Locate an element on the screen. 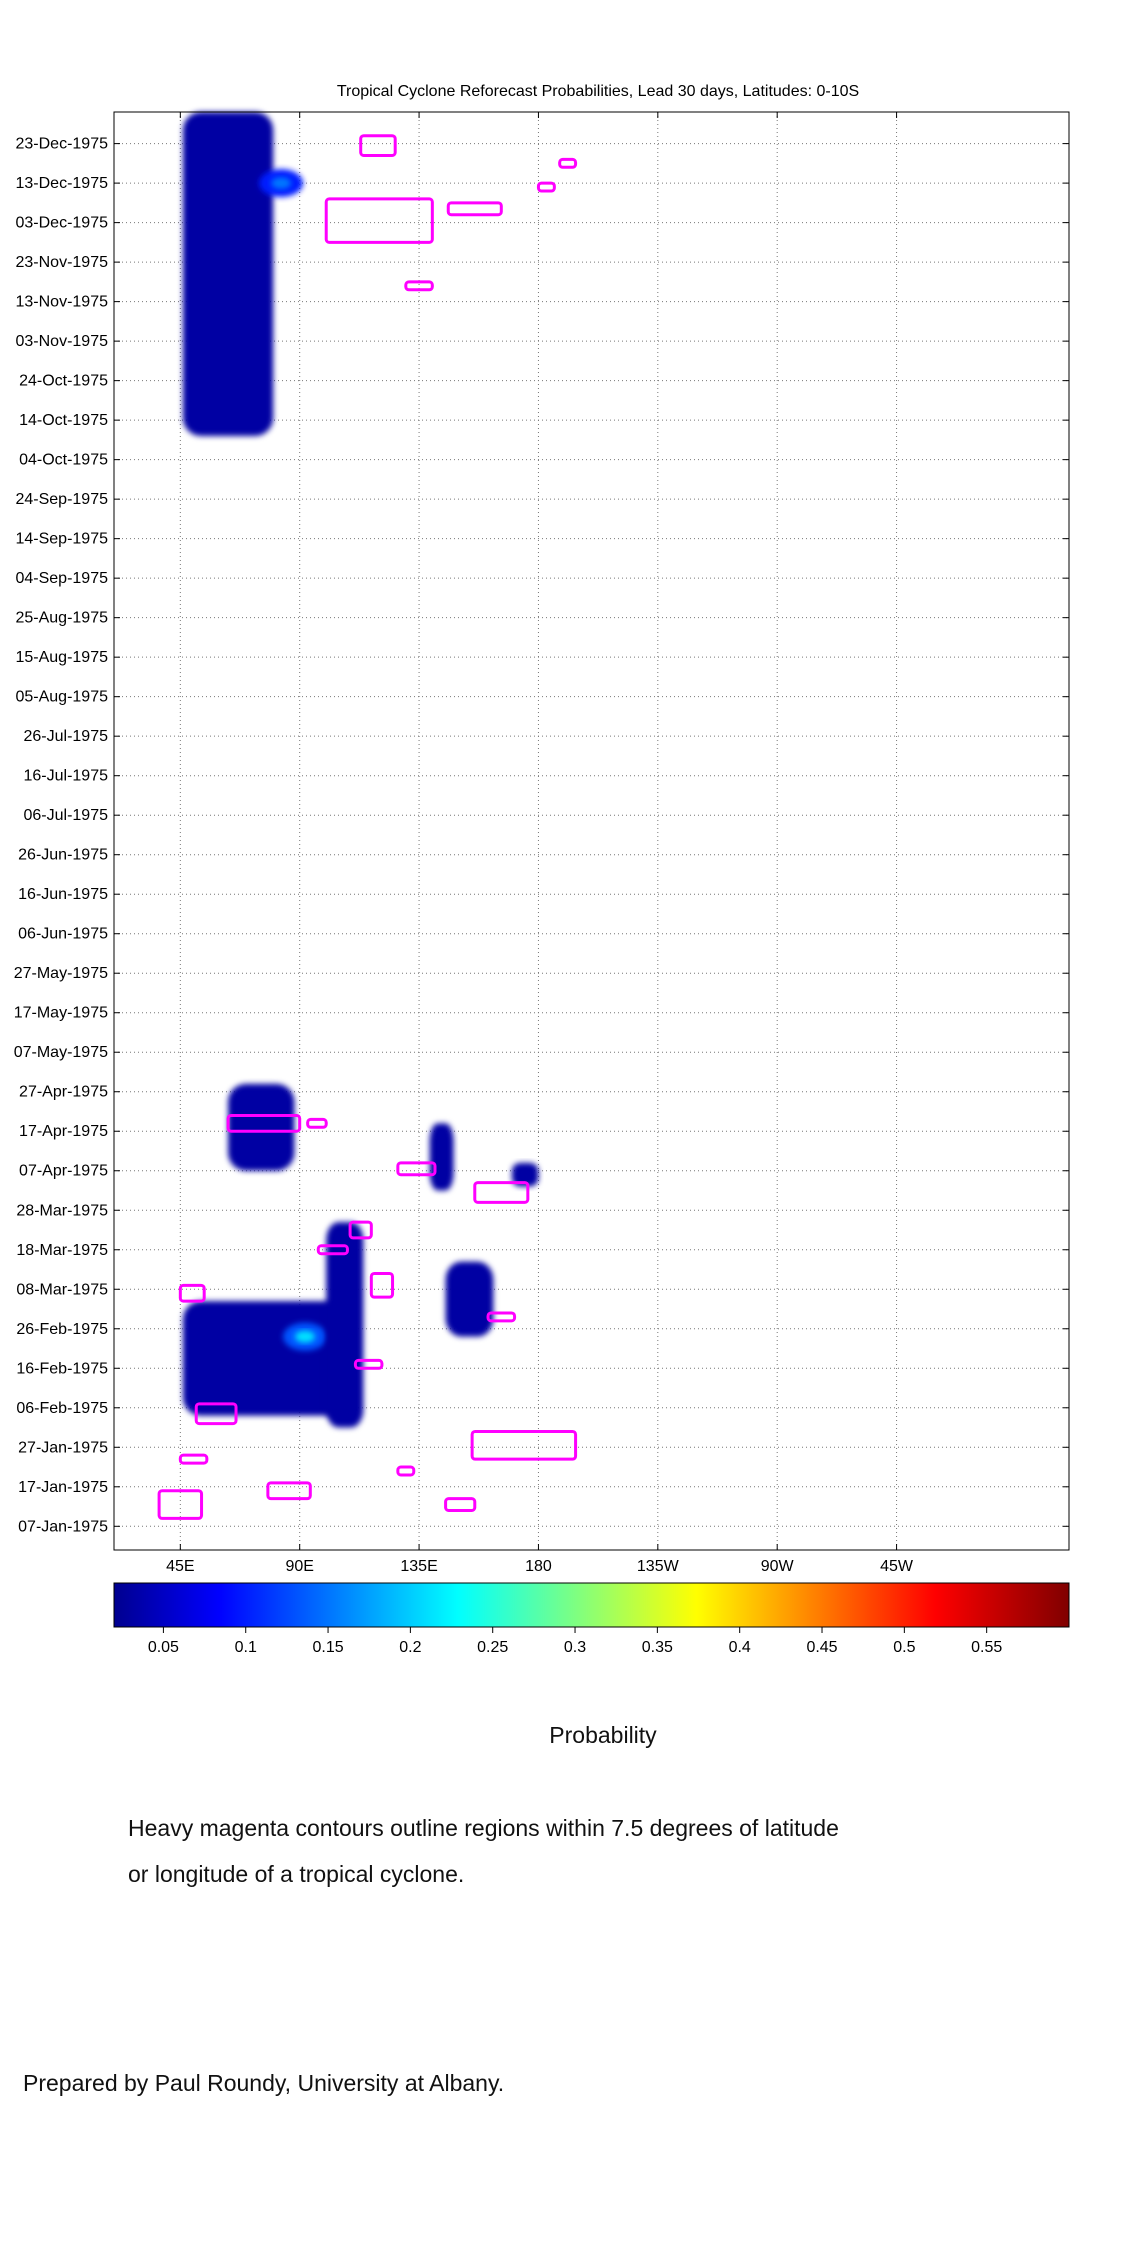  y-tick-label: 07-Jan-1975 is located at coordinates (63, 1526).